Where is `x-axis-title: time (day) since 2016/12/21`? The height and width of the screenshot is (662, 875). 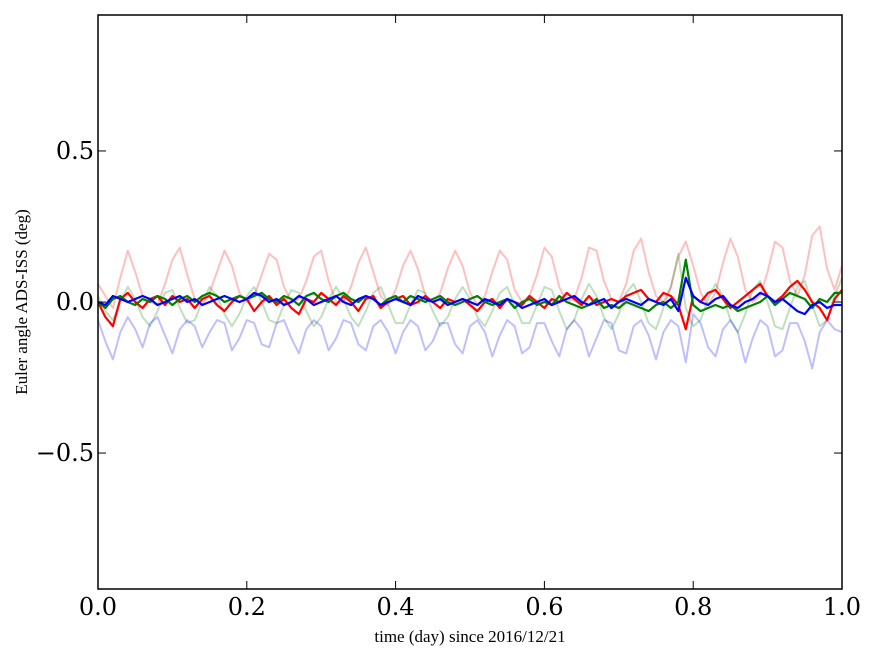
x-axis-title: time (day) since 2016/12/21 is located at coordinates (469, 636).